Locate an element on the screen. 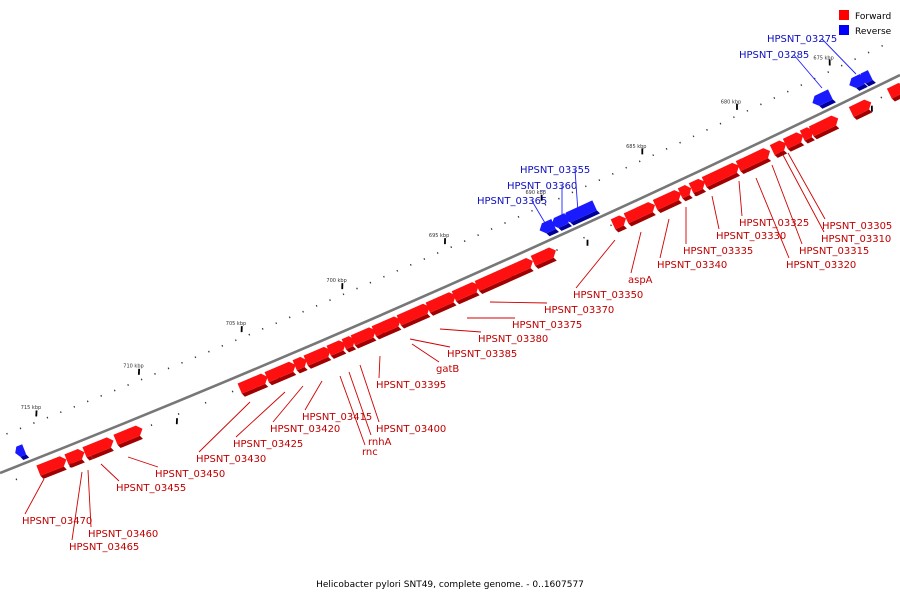  gene-label: HPSNT_03350 is located at coordinates (608, 295).